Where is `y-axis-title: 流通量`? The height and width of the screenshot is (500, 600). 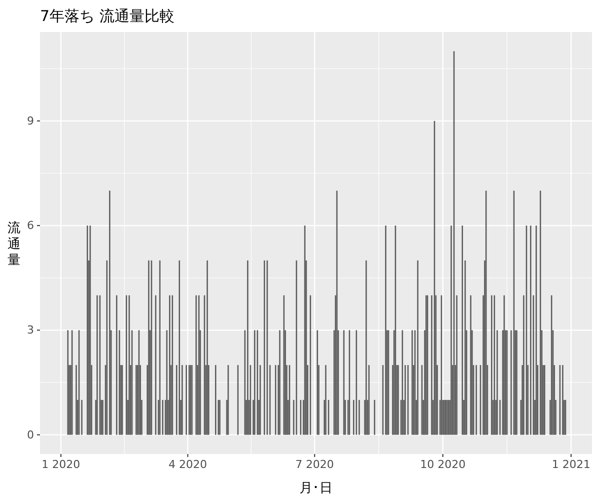
y-axis-title: 流通量 is located at coordinates (14, 244).